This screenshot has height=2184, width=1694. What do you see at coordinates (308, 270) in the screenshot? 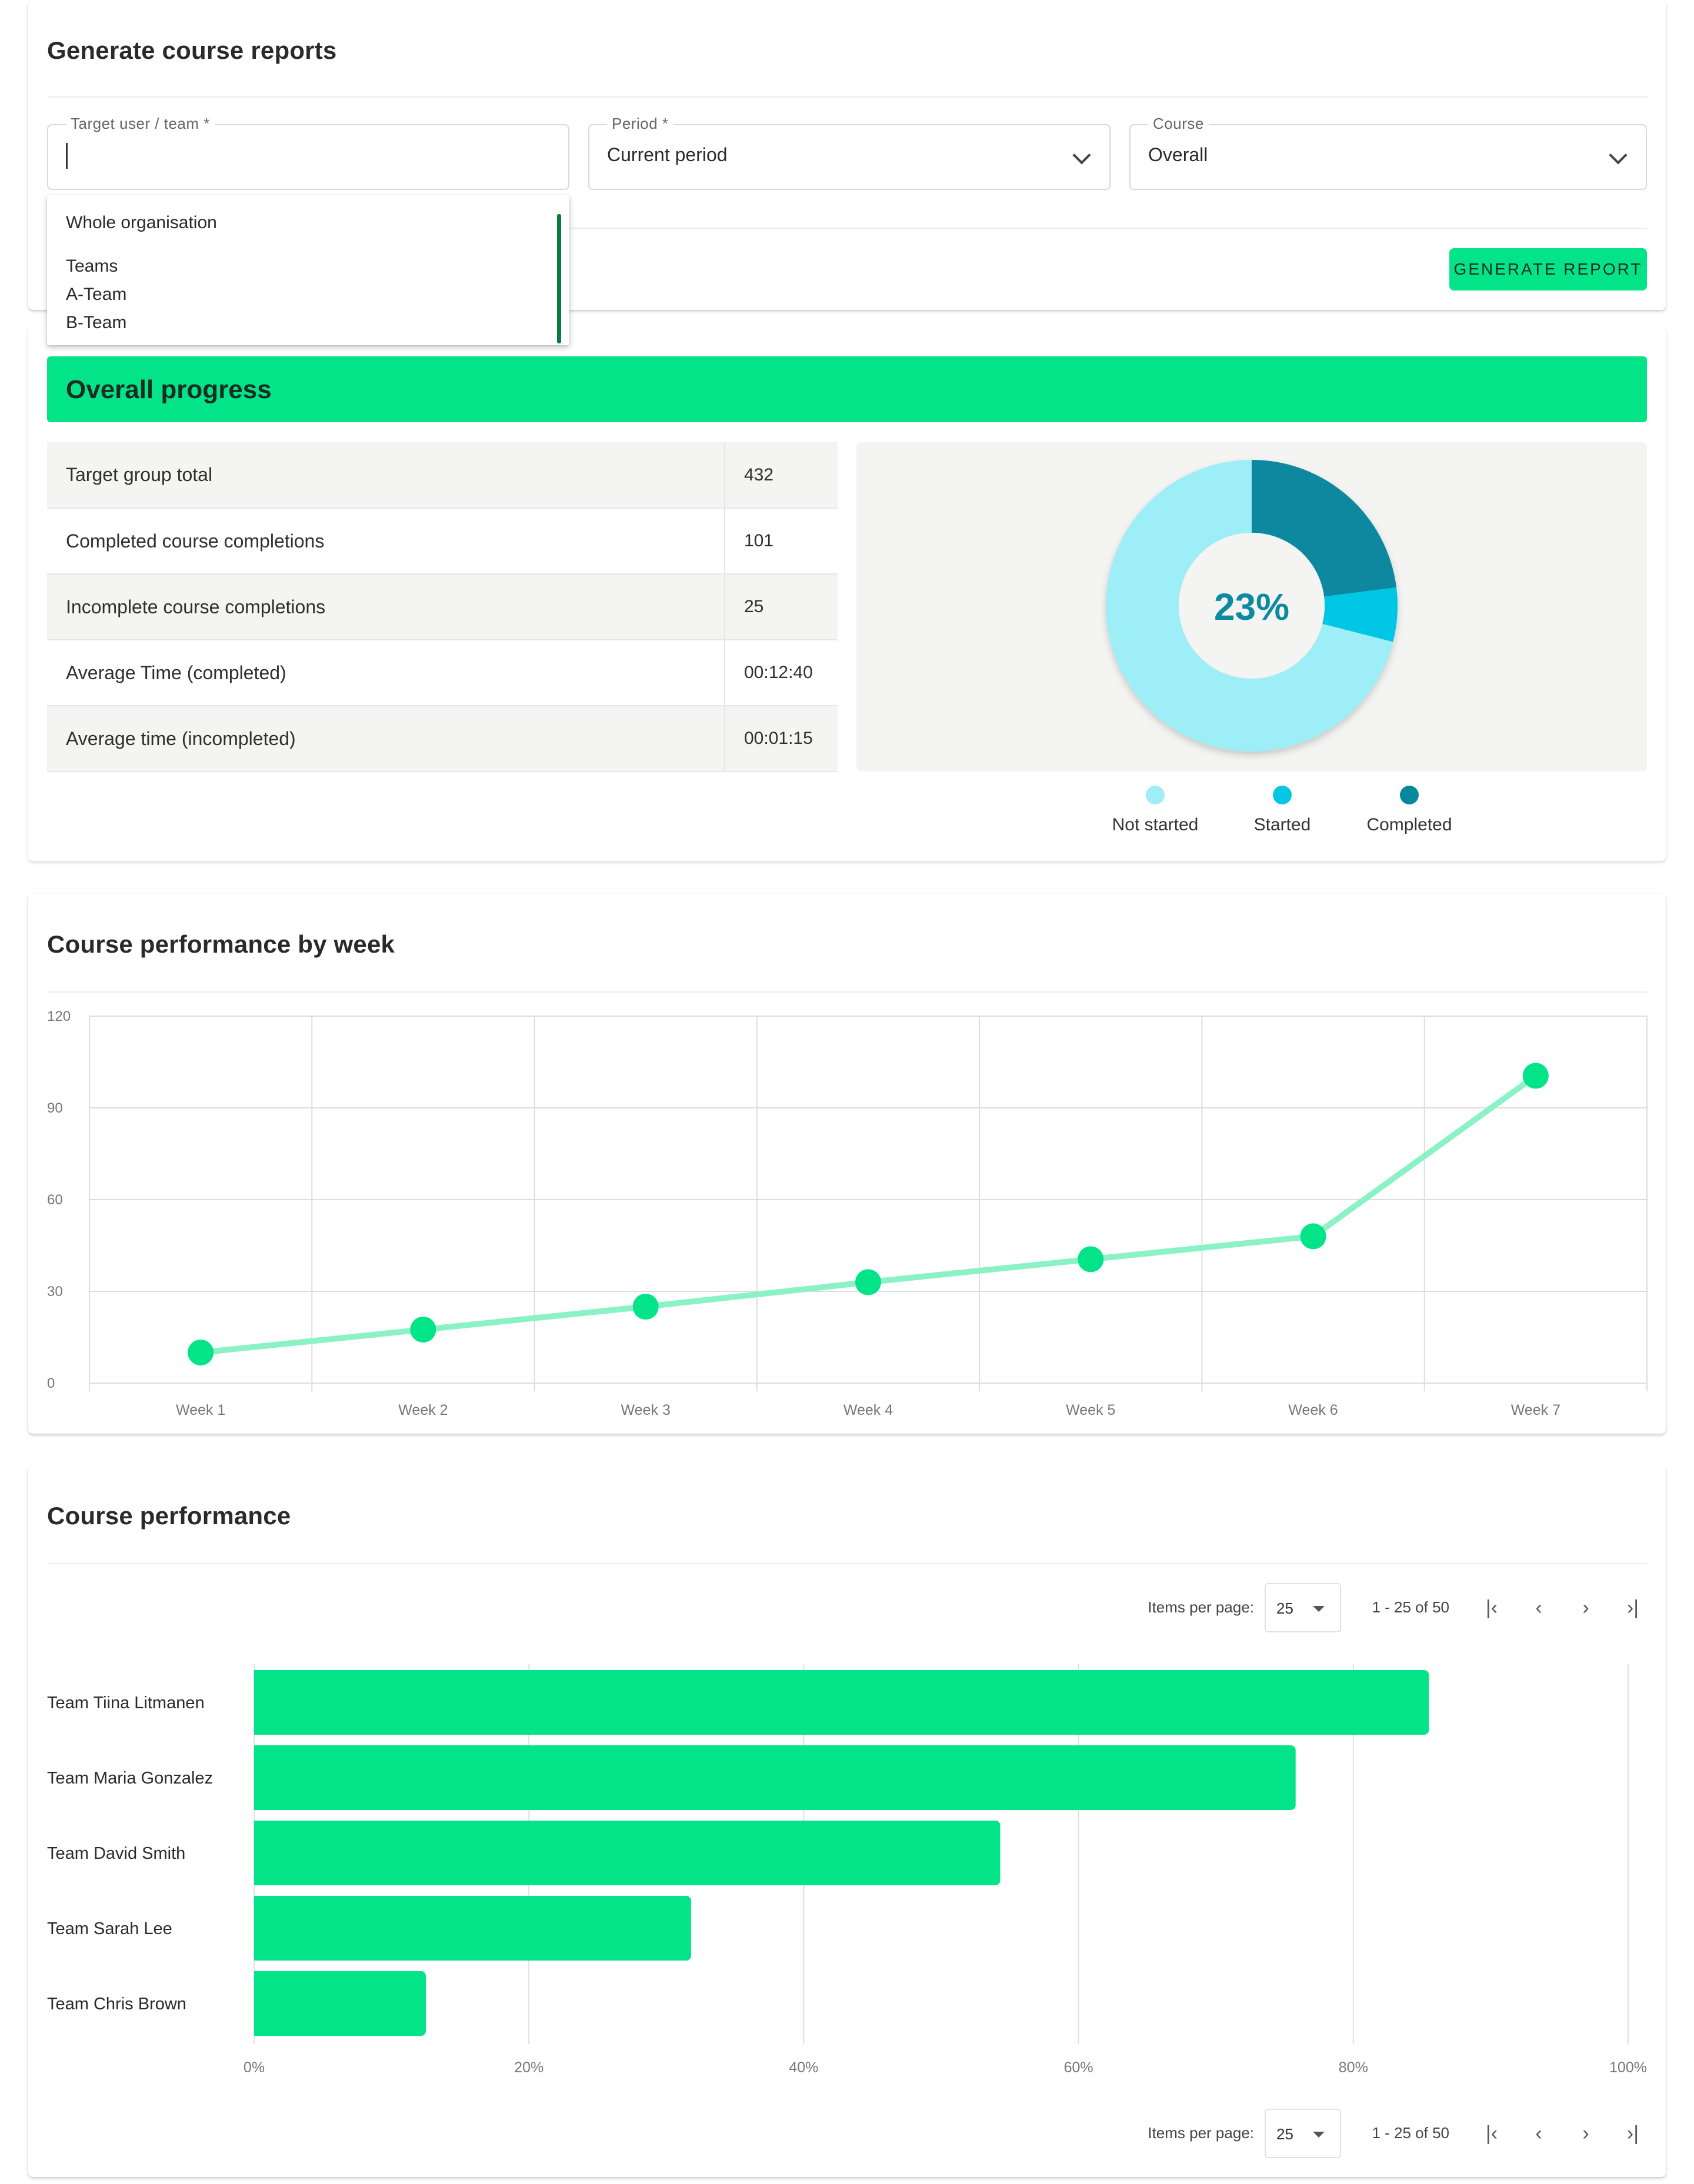
I see `target-dropdown-panel: Whole organisation Teams A-Team B-Team` at bounding box center [308, 270].